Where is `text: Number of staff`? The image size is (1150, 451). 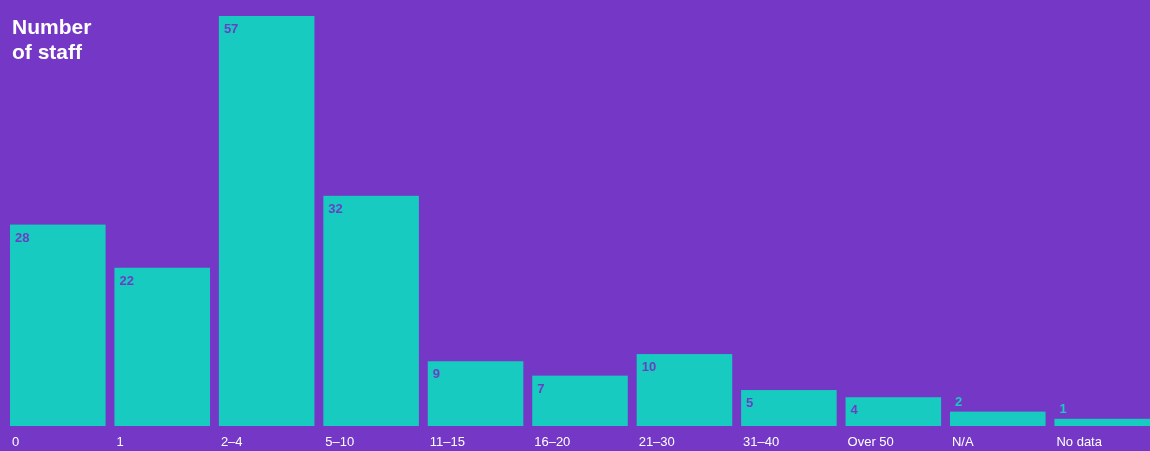 text: Number of staff is located at coordinates (52, 39).